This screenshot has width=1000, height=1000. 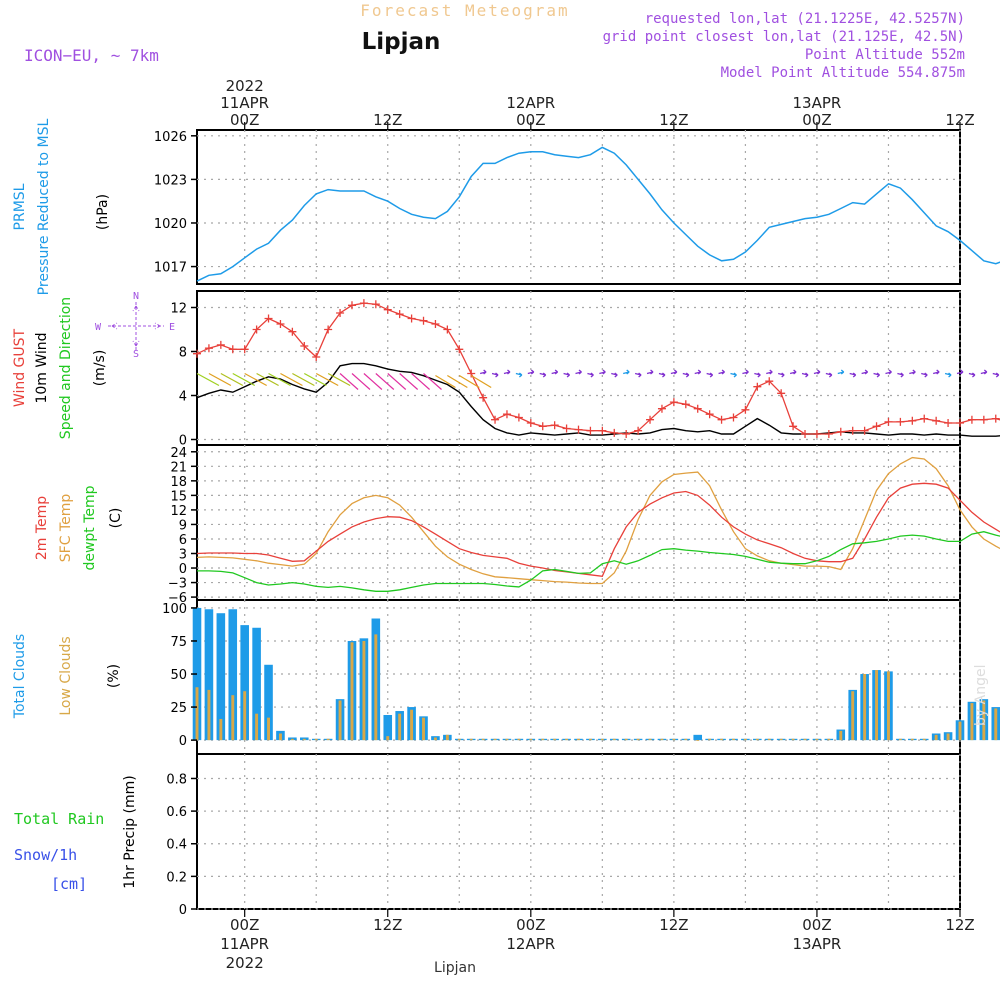 What do you see at coordinates (598, 561) in the screenshot?
I see `dewpt-temp-line` at bounding box center [598, 561].